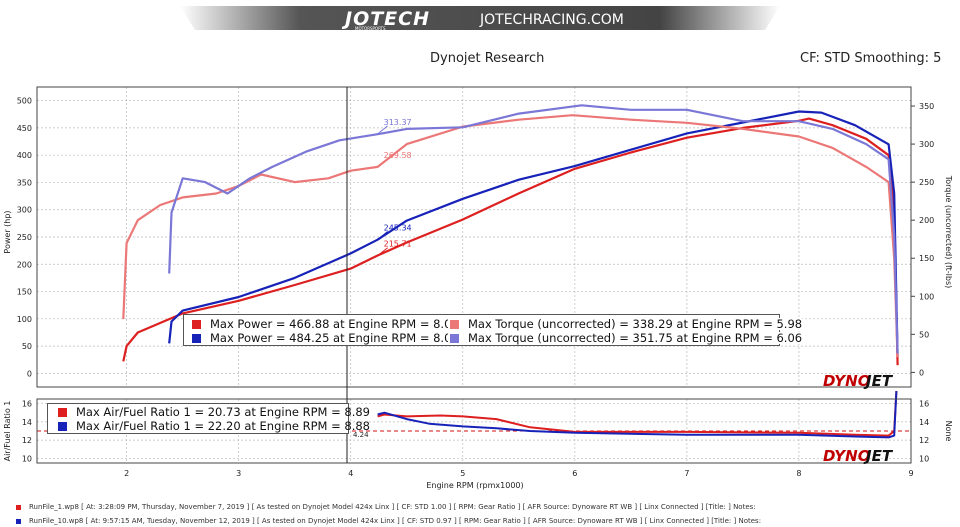  Describe the element at coordinates (27, 458) in the screenshot. I see `afr-y-tick-label: 10` at that location.